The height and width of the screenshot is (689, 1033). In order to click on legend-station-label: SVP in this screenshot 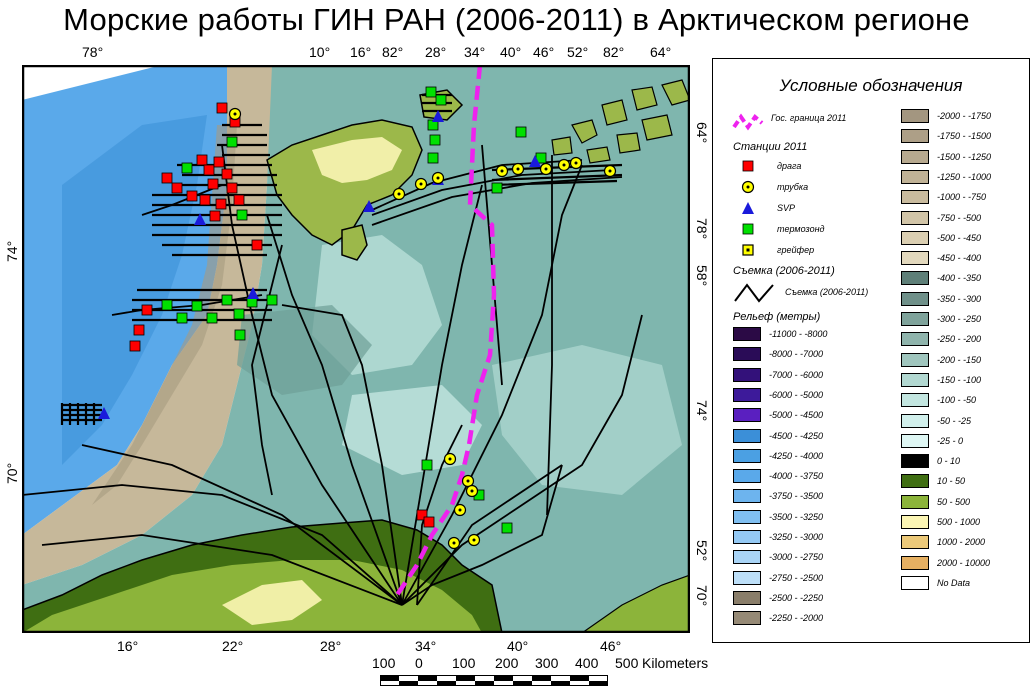, I will do `click(786, 208)`.